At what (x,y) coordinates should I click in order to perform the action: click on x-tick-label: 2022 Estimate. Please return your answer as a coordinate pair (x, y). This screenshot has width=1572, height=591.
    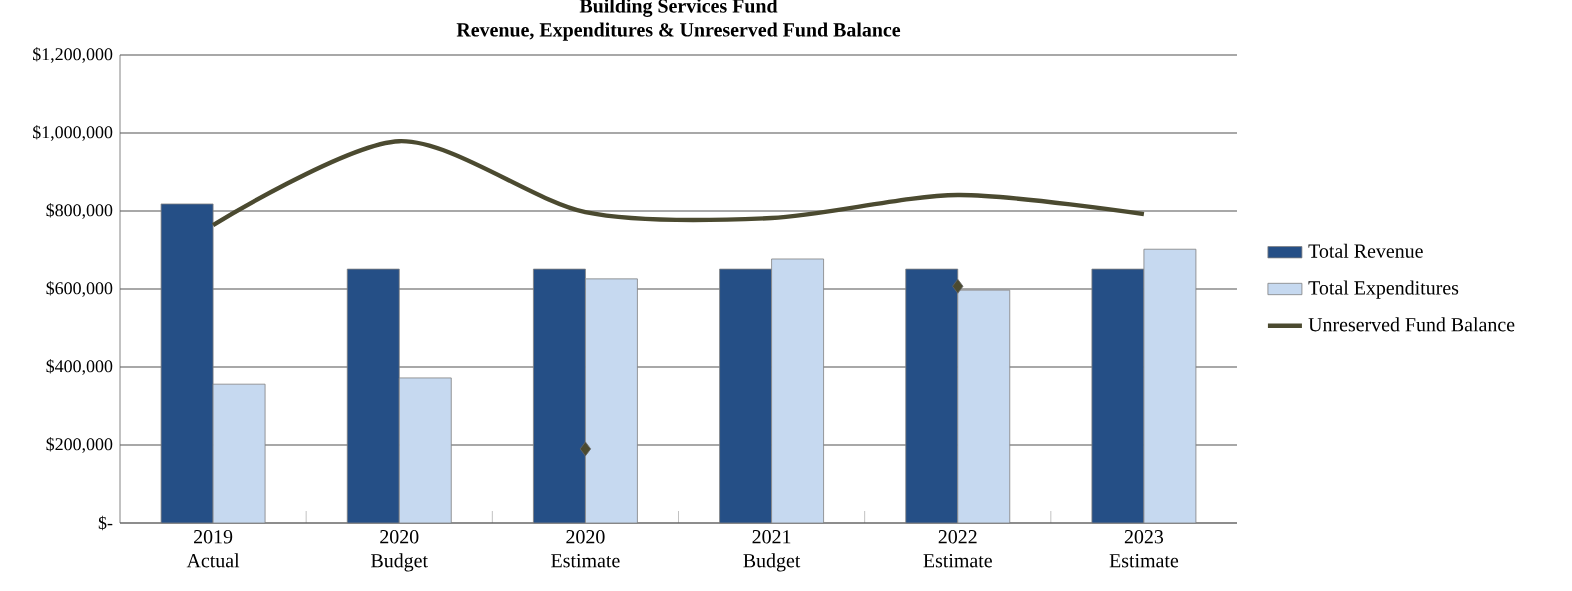
    Looking at the image, I should click on (957, 549).